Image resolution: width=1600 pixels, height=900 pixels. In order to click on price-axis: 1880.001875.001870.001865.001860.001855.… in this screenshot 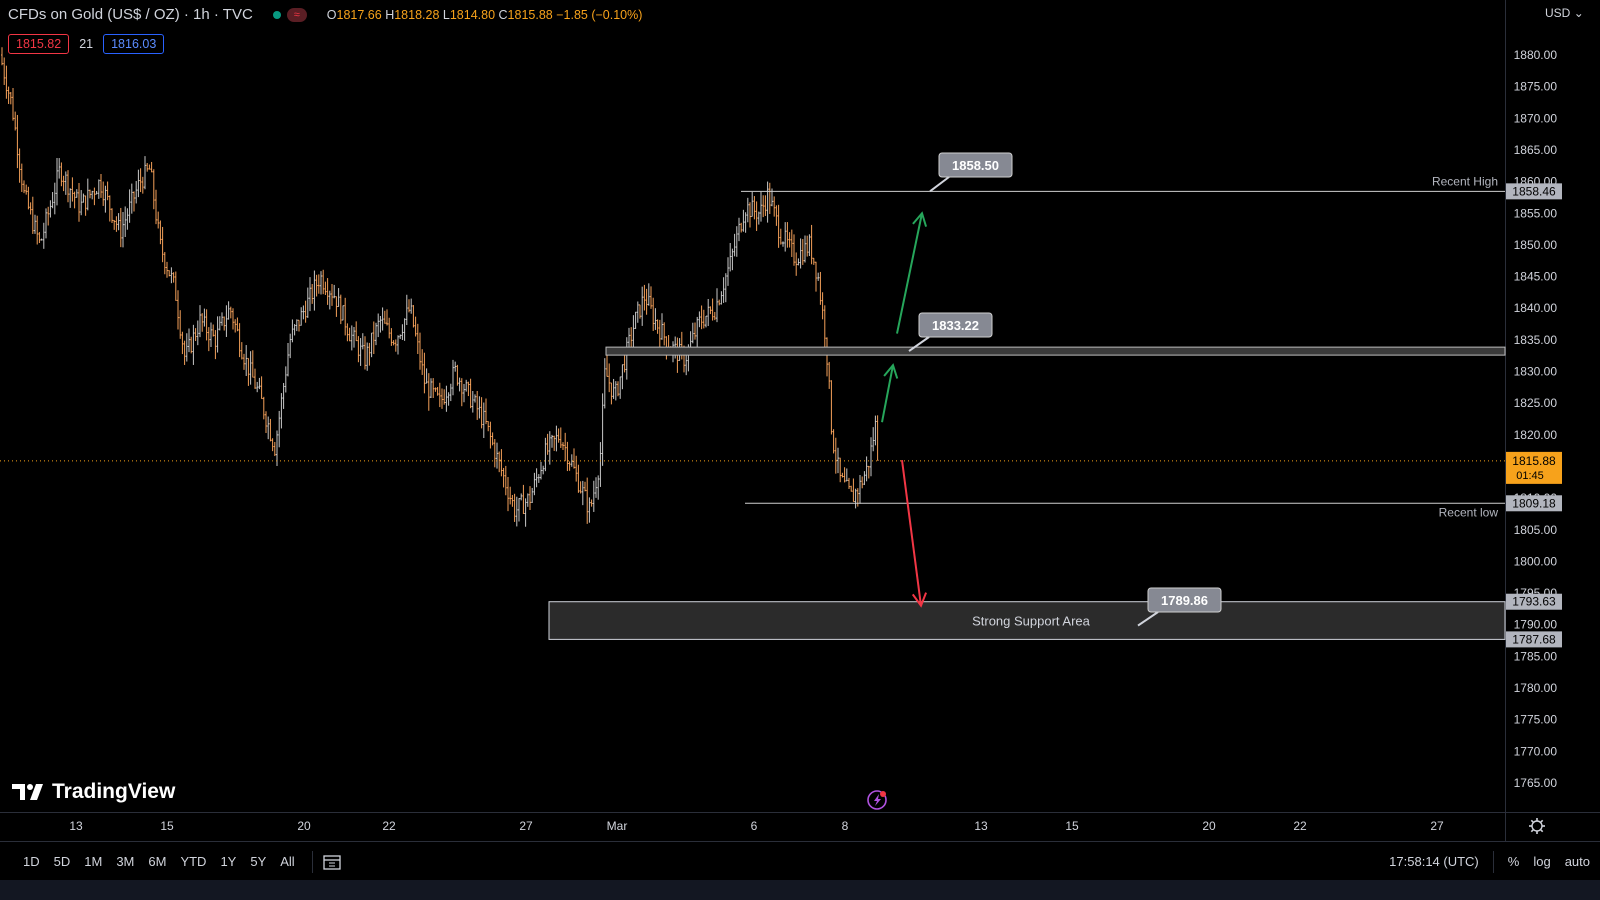, I will do `click(1534, 419)`.